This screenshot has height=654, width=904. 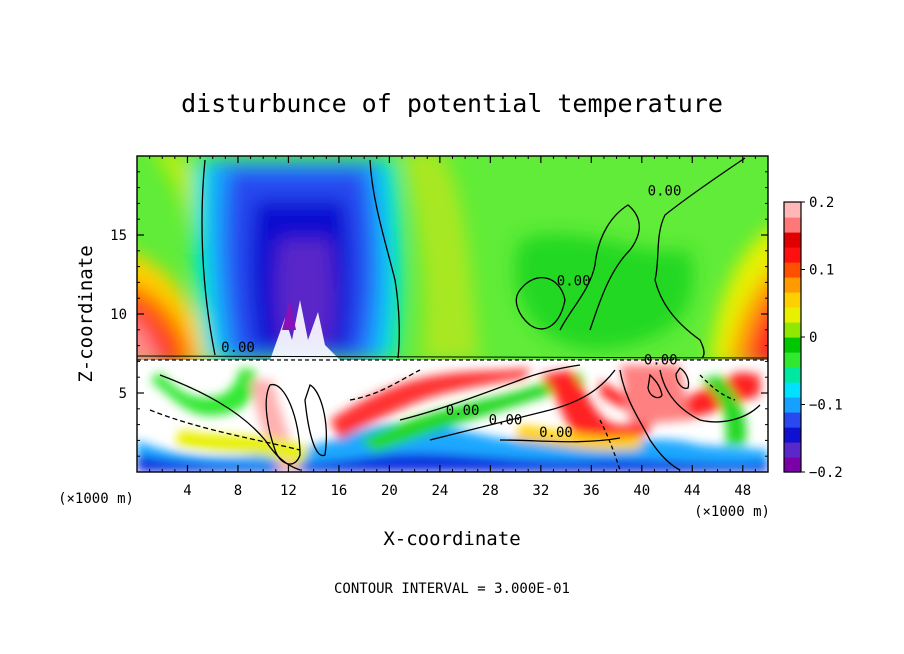 I want to click on colorbar: 0.2 0.1 0 −0.1 −0.2, so click(x=813, y=338).